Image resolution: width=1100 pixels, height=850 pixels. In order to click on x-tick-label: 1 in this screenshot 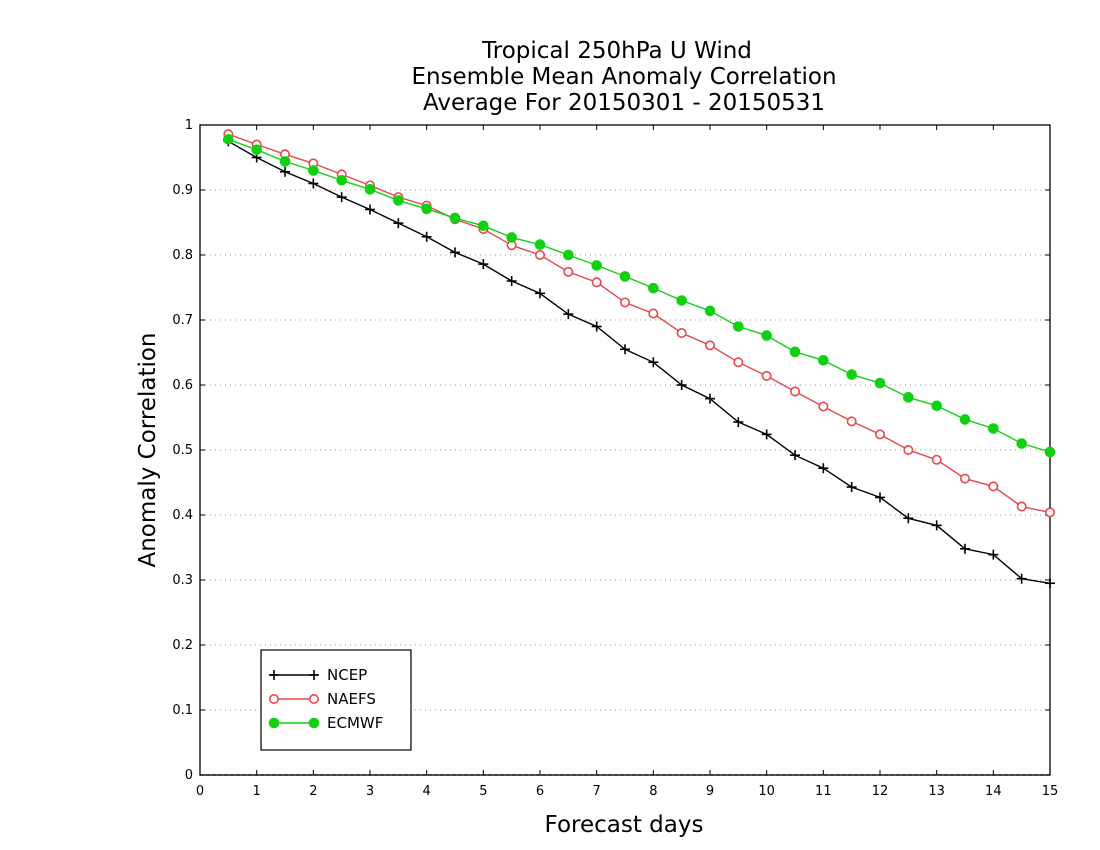, I will do `click(257, 791)`.